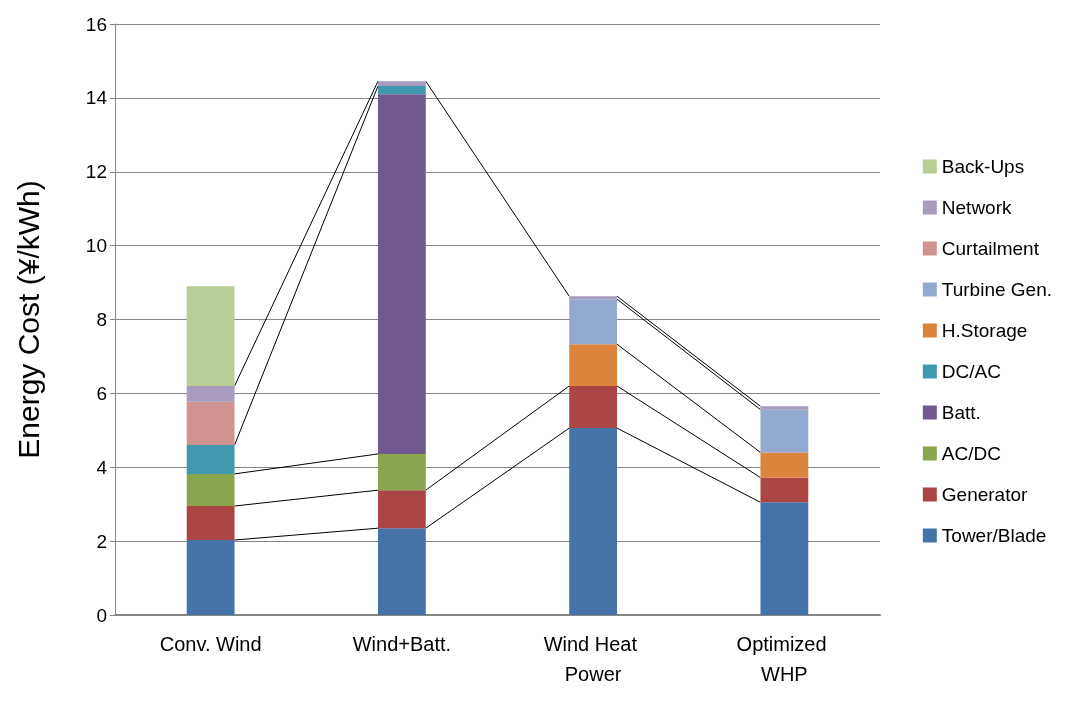 The image size is (1067, 702). I want to click on x-tick-label: Optimized WHP, so click(784, 659).